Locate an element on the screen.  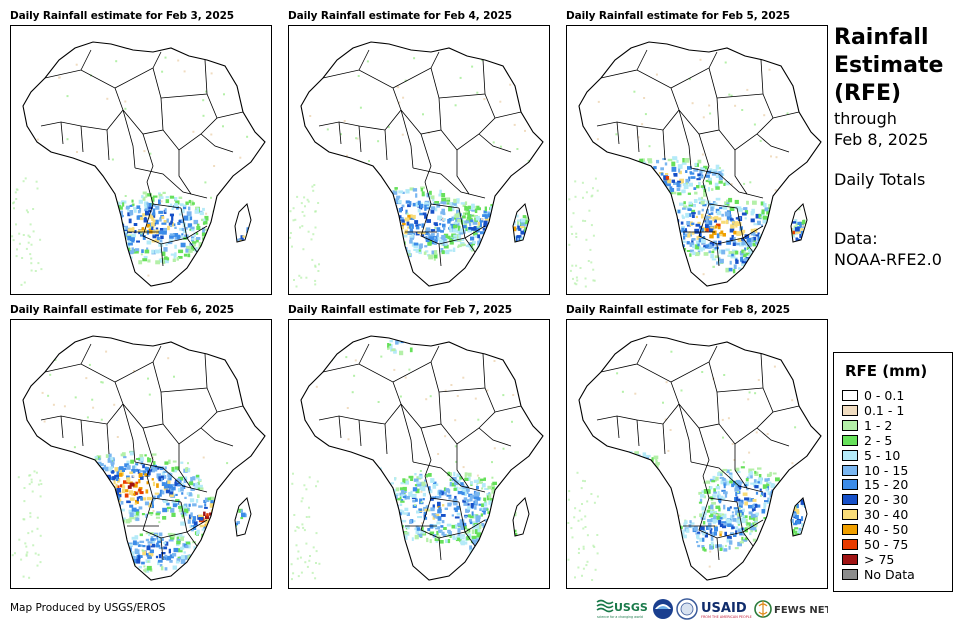
legend-label: > 75 is located at coordinates (879, 559).